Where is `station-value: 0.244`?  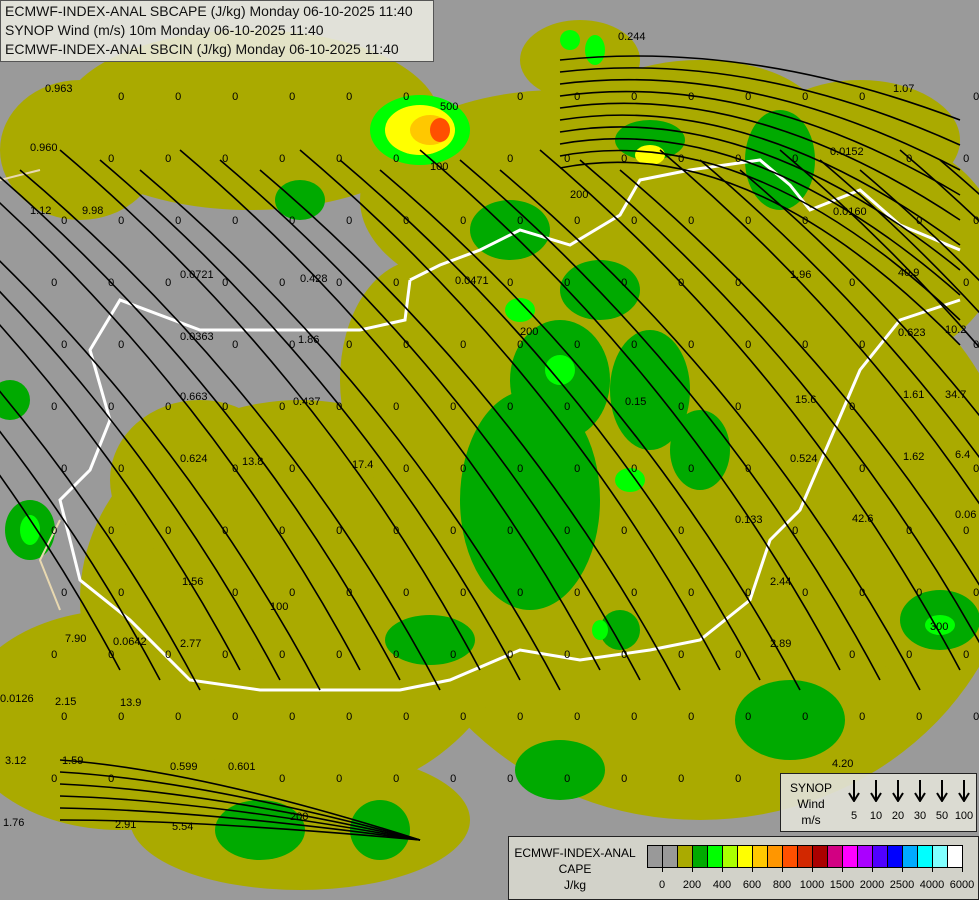
station-value: 0.244 is located at coordinates (632, 37).